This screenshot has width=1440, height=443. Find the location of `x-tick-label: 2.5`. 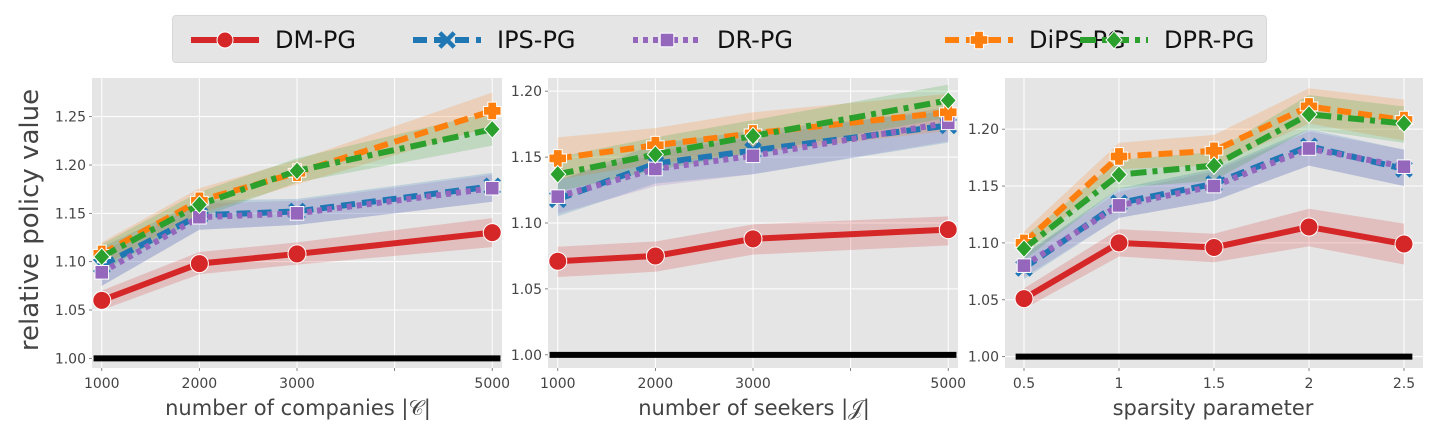

x-tick-label: 2.5 is located at coordinates (1404, 384).